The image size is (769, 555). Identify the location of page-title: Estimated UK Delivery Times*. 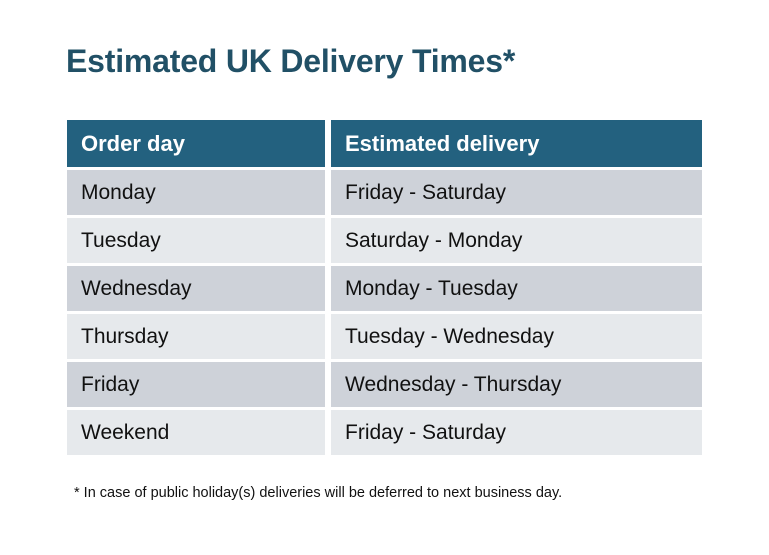
(291, 61).